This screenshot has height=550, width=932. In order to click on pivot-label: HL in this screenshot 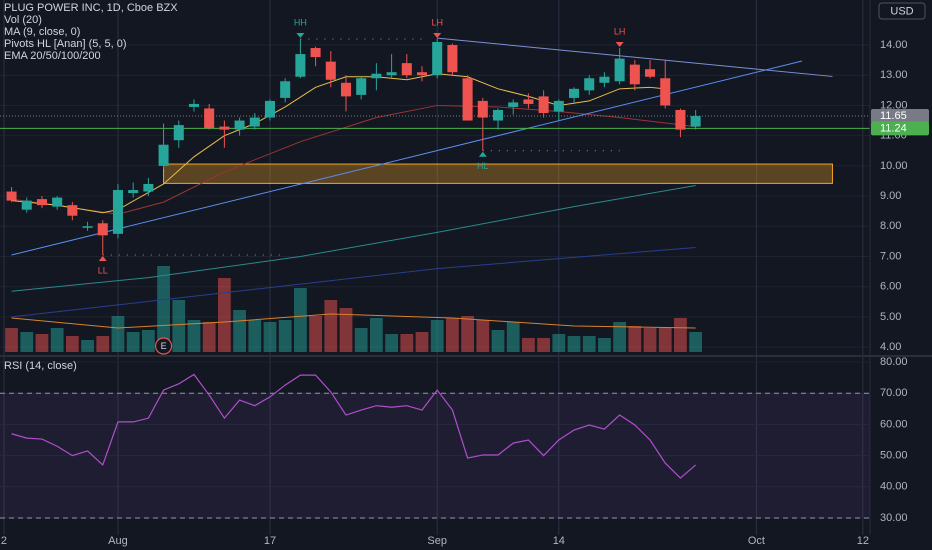, I will do `click(483, 166)`.